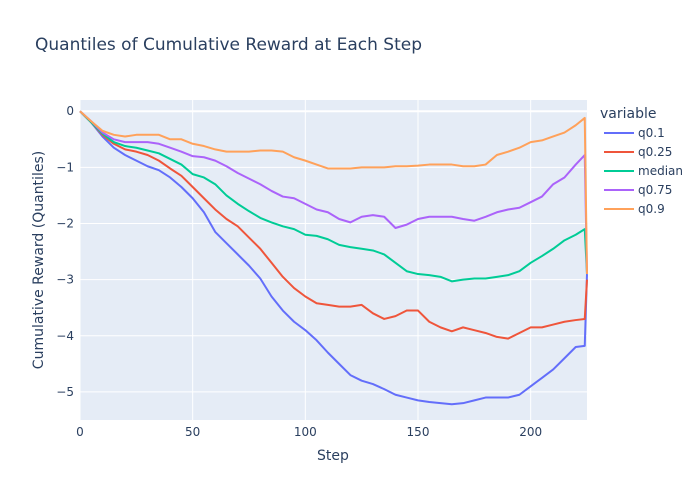 The image size is (700, 504). I want to click on legend-label: q0.9, so click(651, 209).